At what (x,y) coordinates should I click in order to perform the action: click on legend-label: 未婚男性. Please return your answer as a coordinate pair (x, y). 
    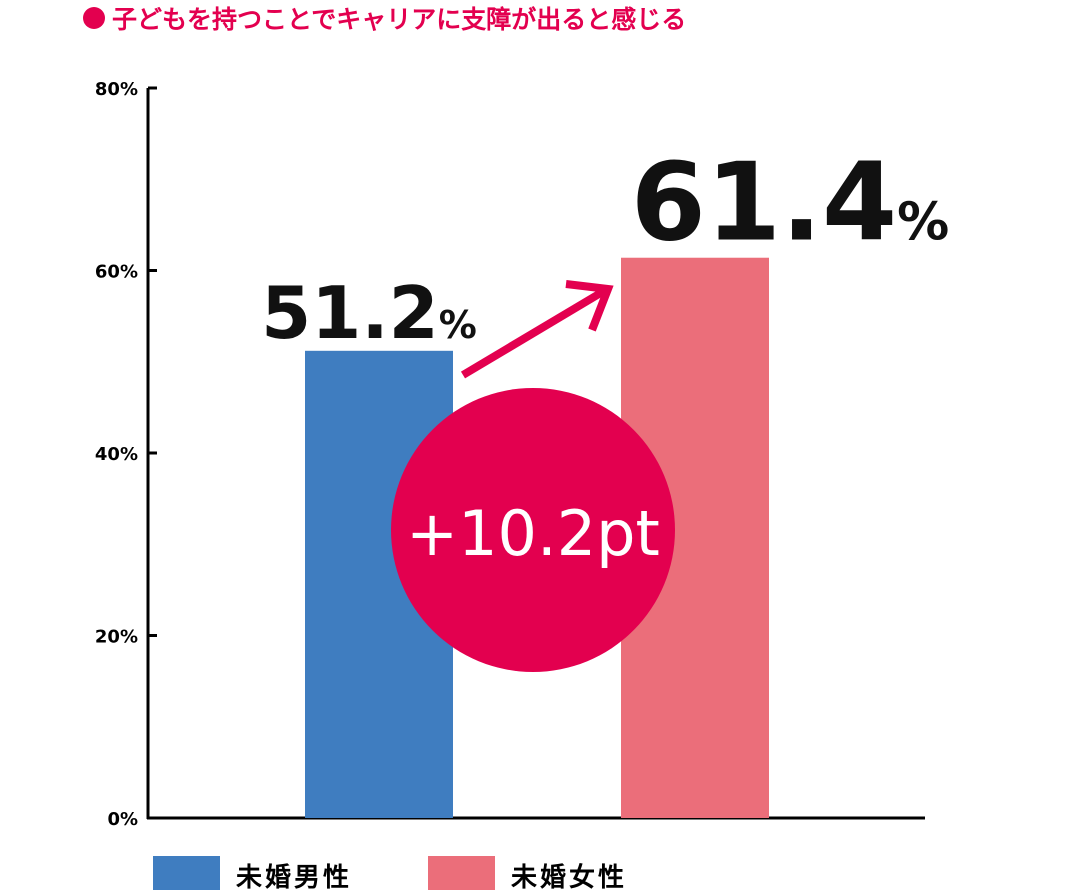
    Looking at the image, I should click on (294, 877).